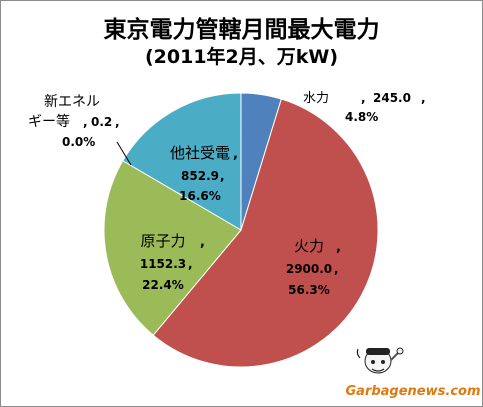 This screenshot has height=407, width=483. I want to click on label-thermal-value: 2900.0, so click(309, 269).